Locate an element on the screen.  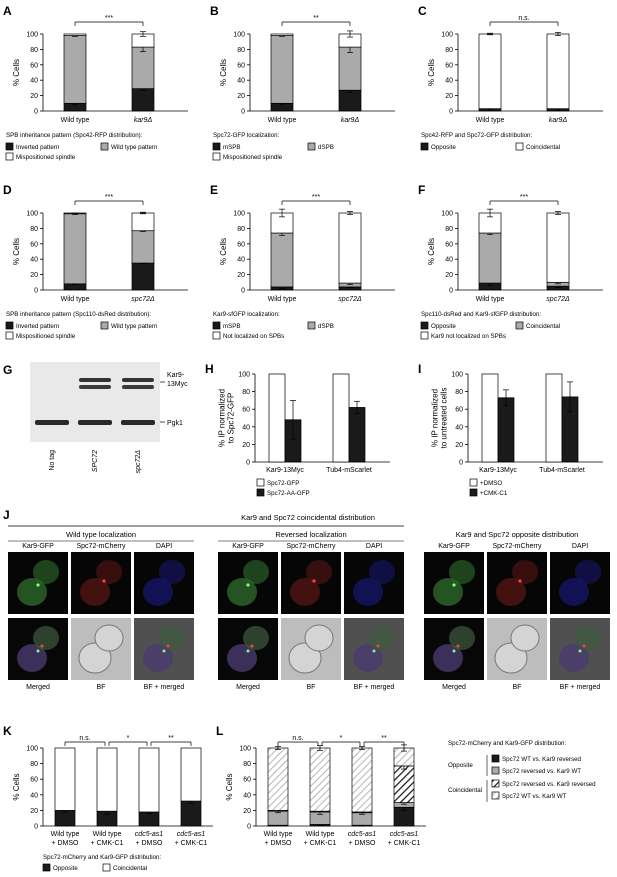
legend-label: Spc72 WT vs. Kar9 reversed is located at coordinates (542, 759).